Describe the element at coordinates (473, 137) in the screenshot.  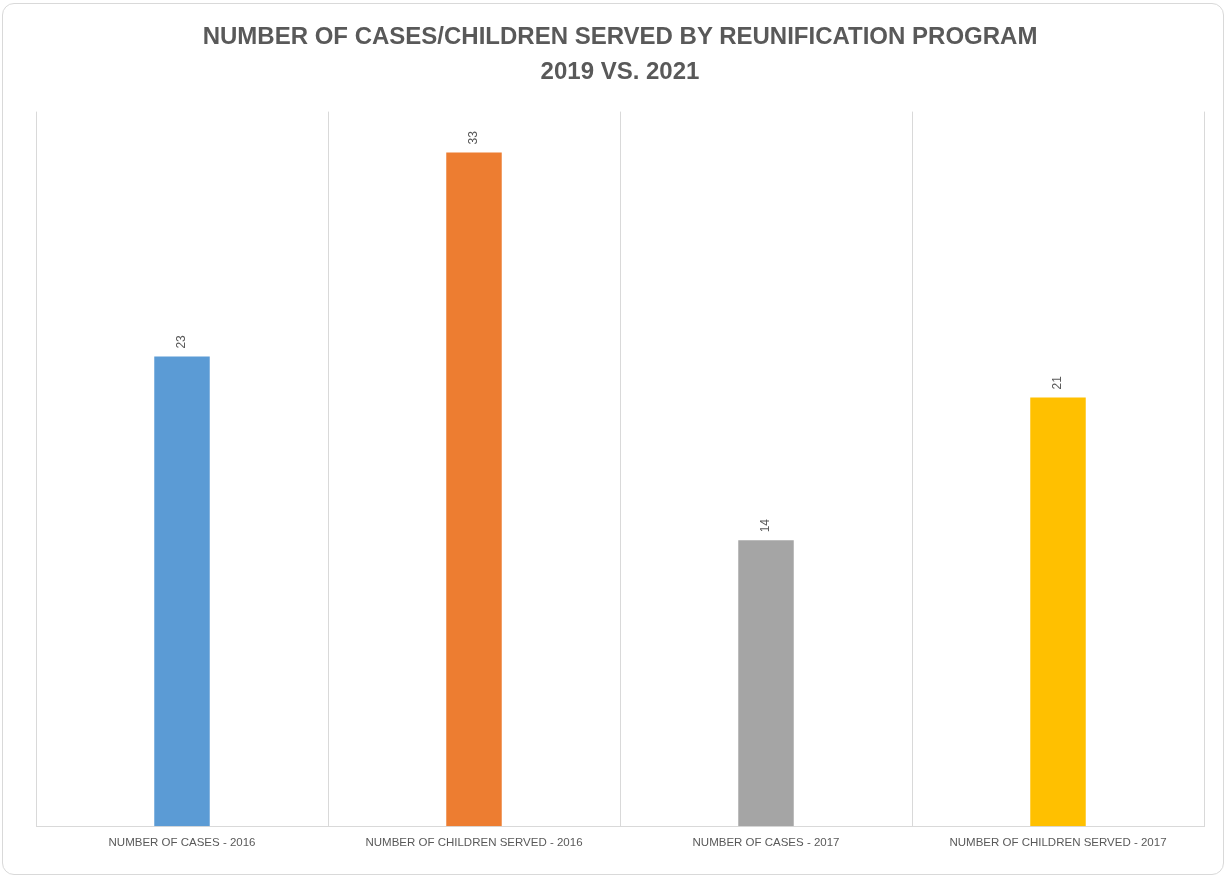
I see `data-label: 33` at that location.